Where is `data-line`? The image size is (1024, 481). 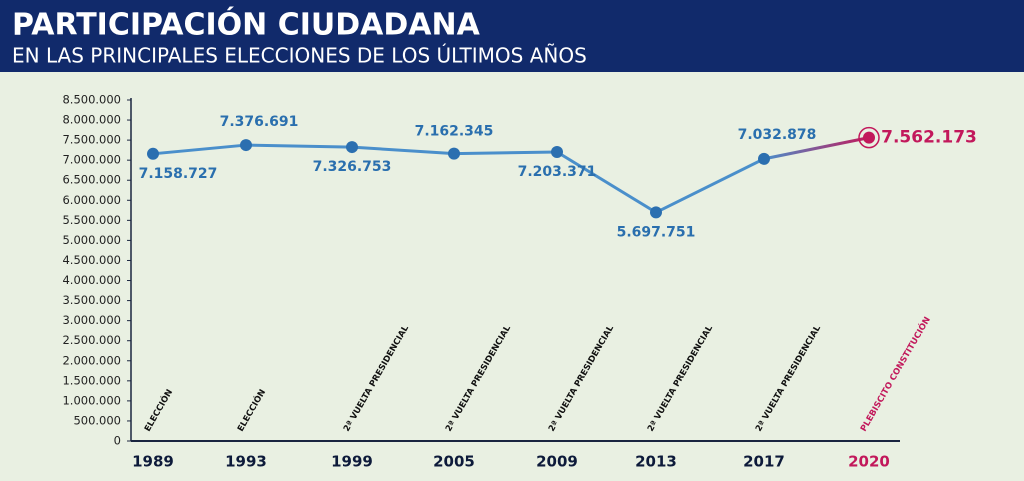
data-line is located at coordinates (511, 175).